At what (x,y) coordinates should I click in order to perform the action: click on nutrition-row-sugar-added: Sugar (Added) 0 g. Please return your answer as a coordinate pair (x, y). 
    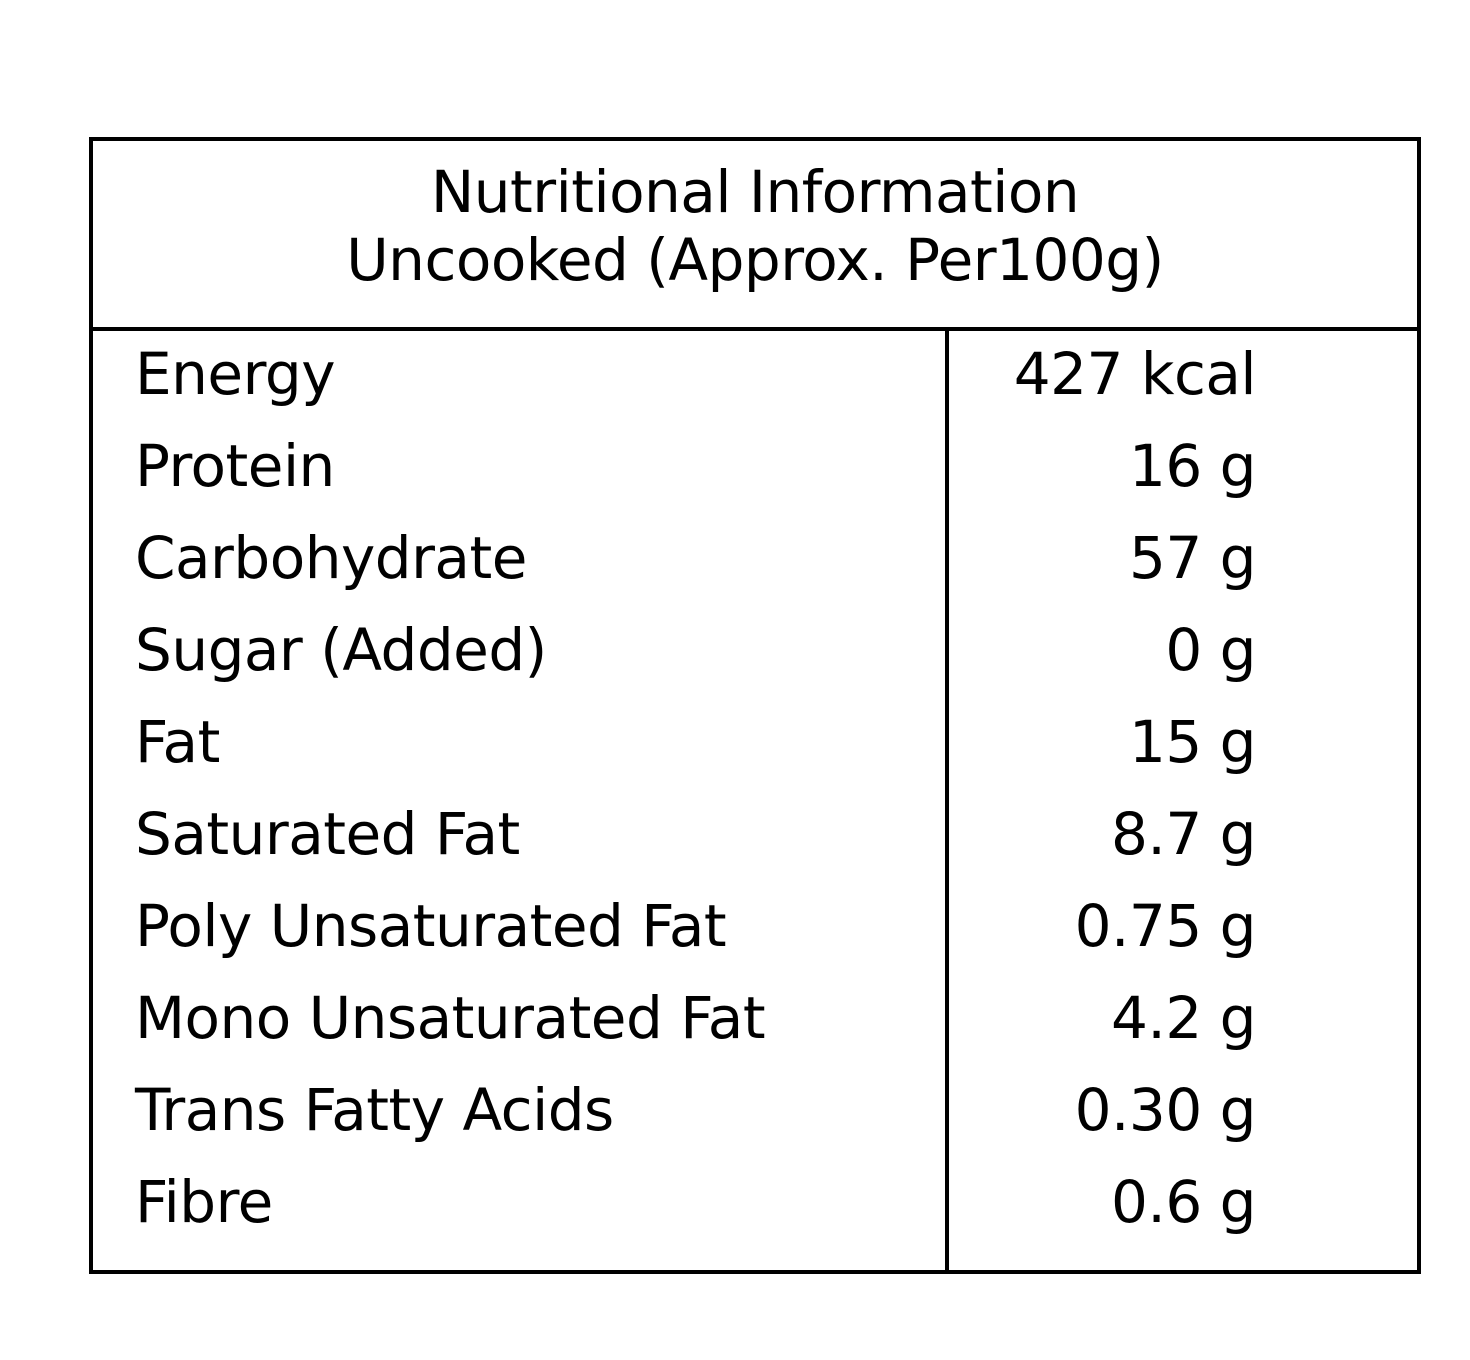
    Looking at the image, I should click on (755, 653).